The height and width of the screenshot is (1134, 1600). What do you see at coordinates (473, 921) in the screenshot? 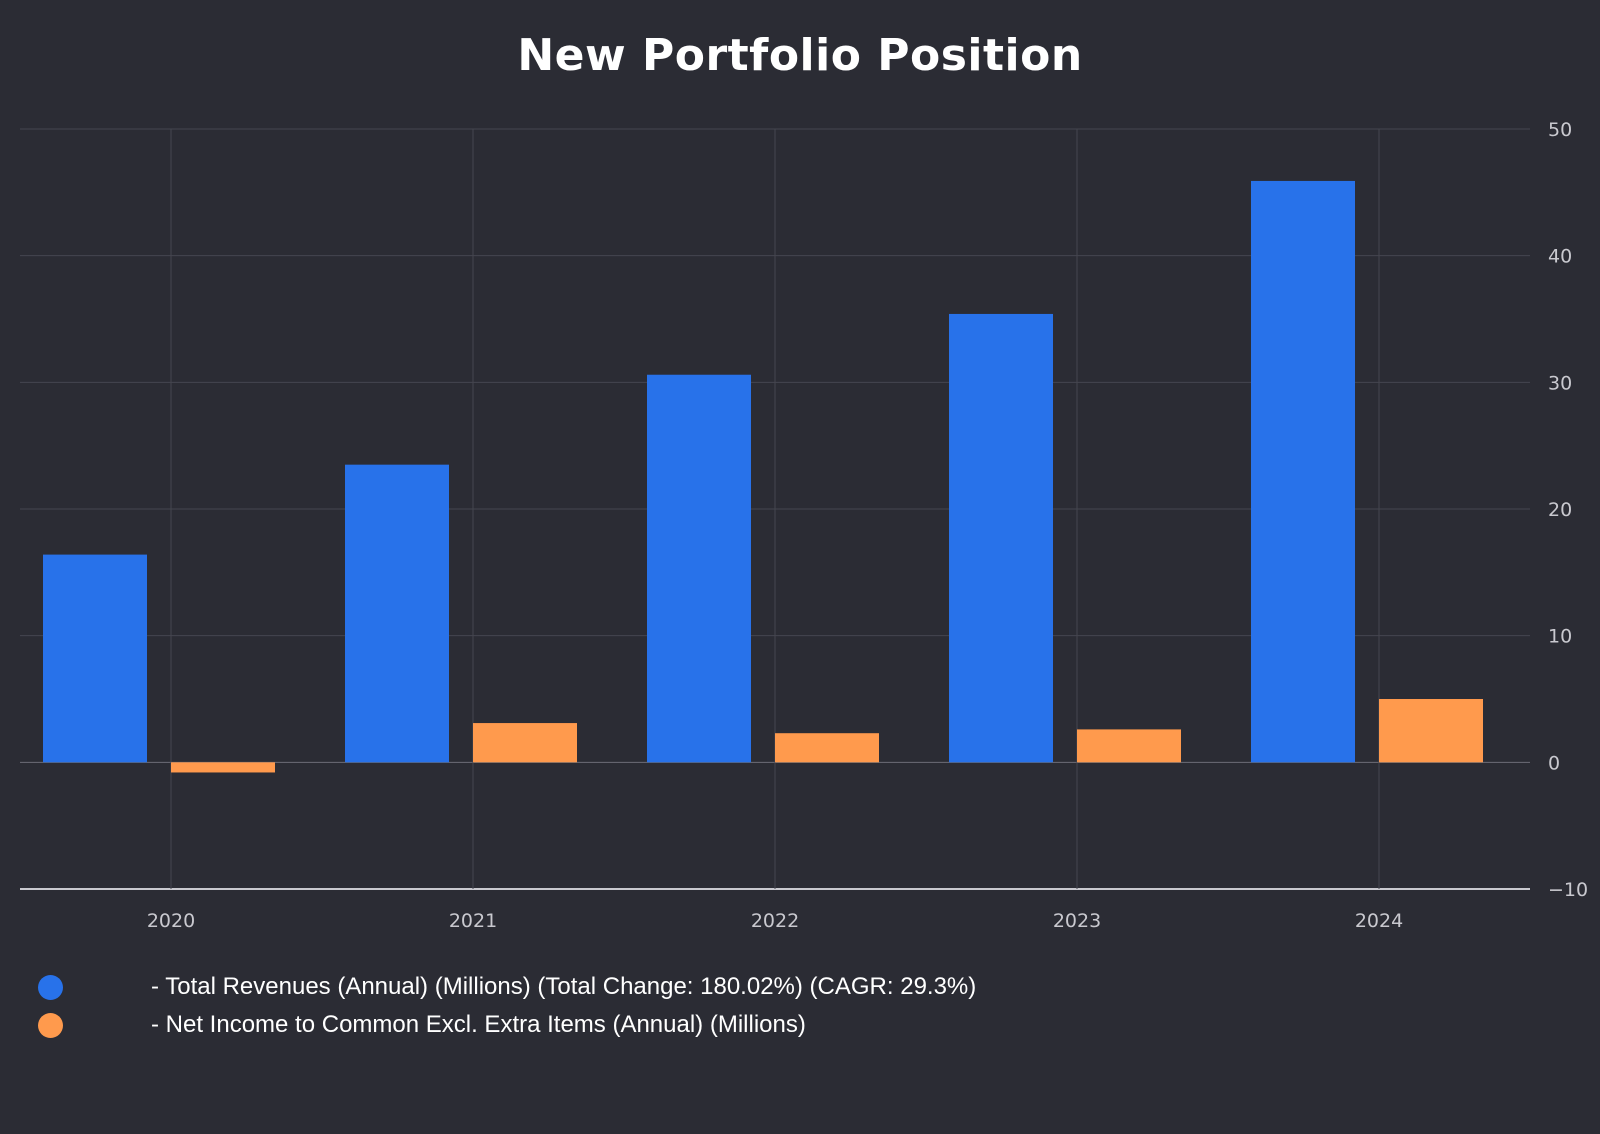
I see `x-tick-label-2021: 2021` at bounding box center [473, 921].